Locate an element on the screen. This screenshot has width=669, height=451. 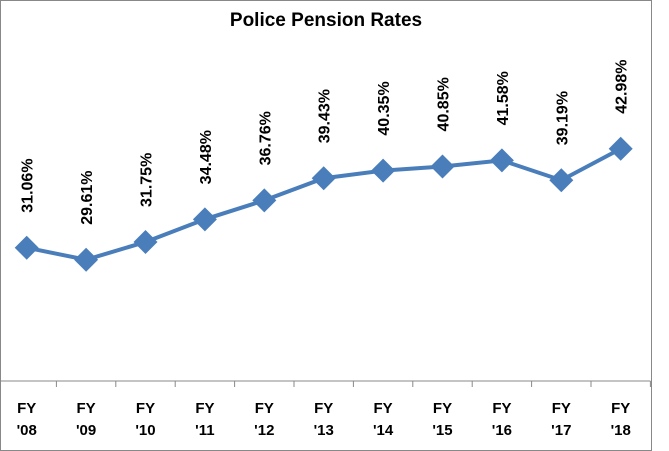
x-tick-label-line: '17 is located at coordinates (561, 430).